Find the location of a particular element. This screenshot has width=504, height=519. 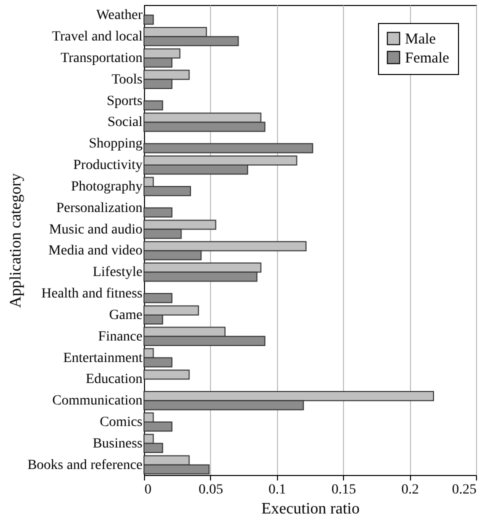

y-tick-label: Entertainment is located at coordinates (103, 358).